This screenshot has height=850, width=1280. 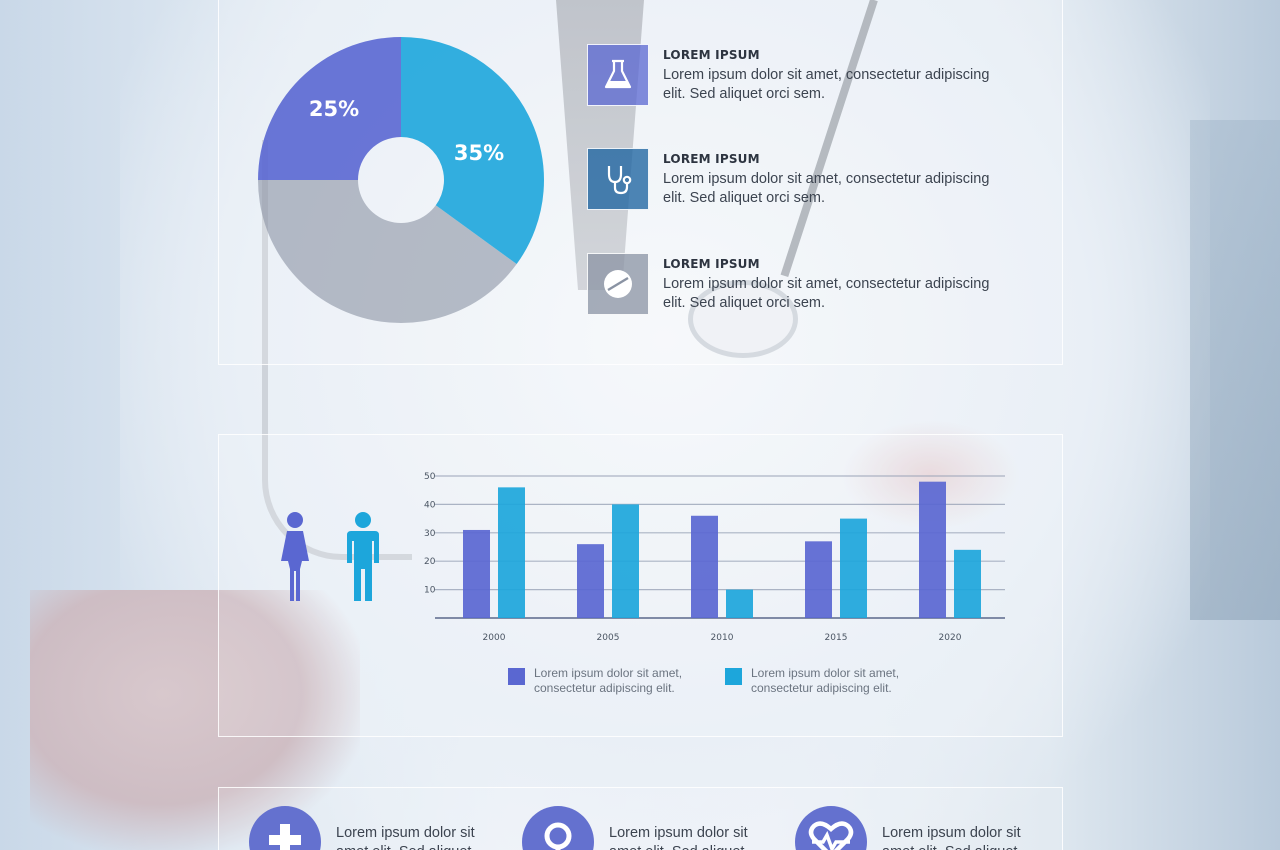 I want to click on bottom-panel, so click(x=640, y=818).